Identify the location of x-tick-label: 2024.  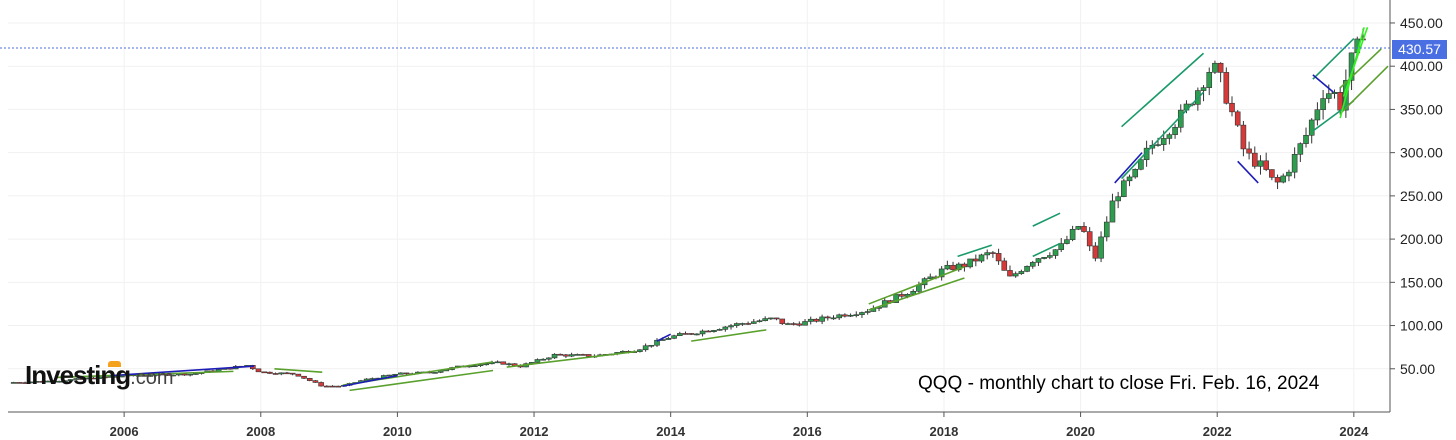
(1354, 431).